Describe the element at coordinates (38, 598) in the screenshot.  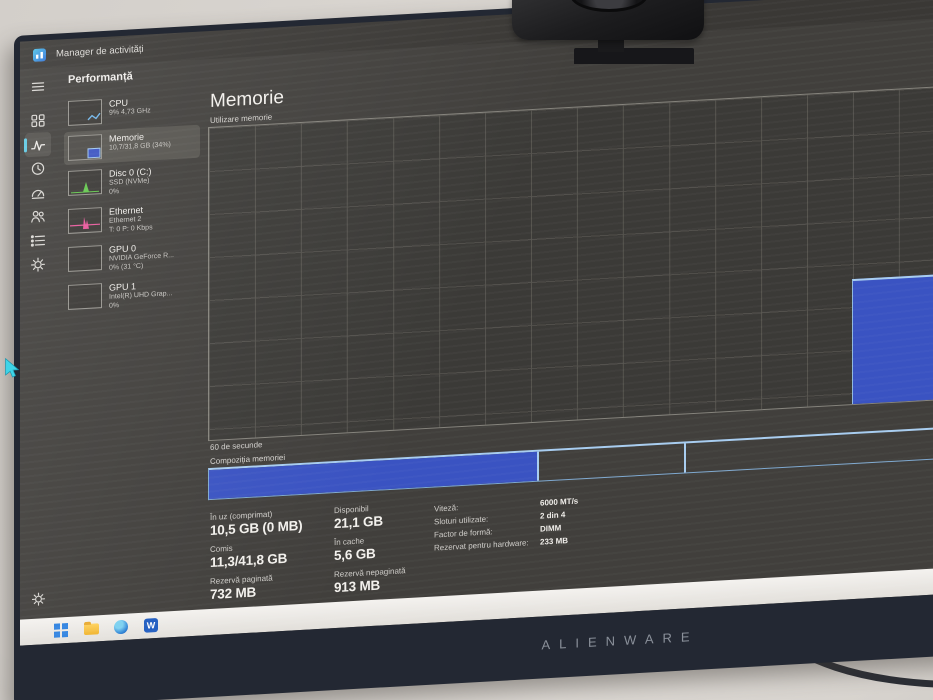
I see `settings-icon` at that location.